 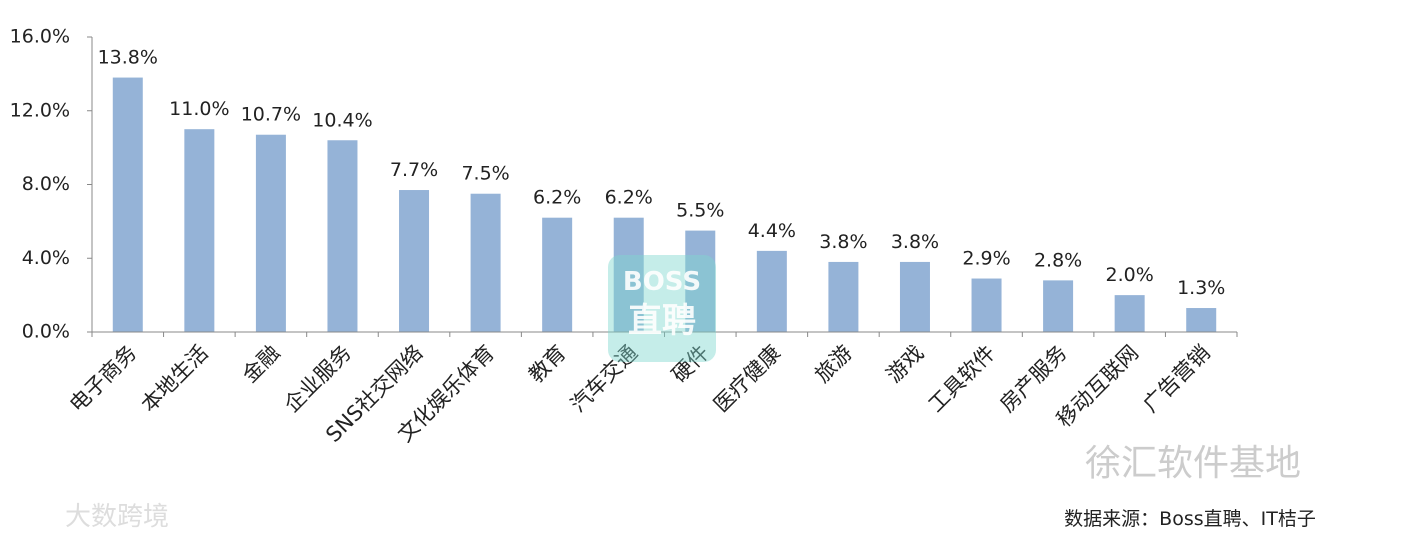 What do you see at coordinates (271, 115) in the screenshot?
I see `data-label: 10.7%` at bounding box center [271, 115].